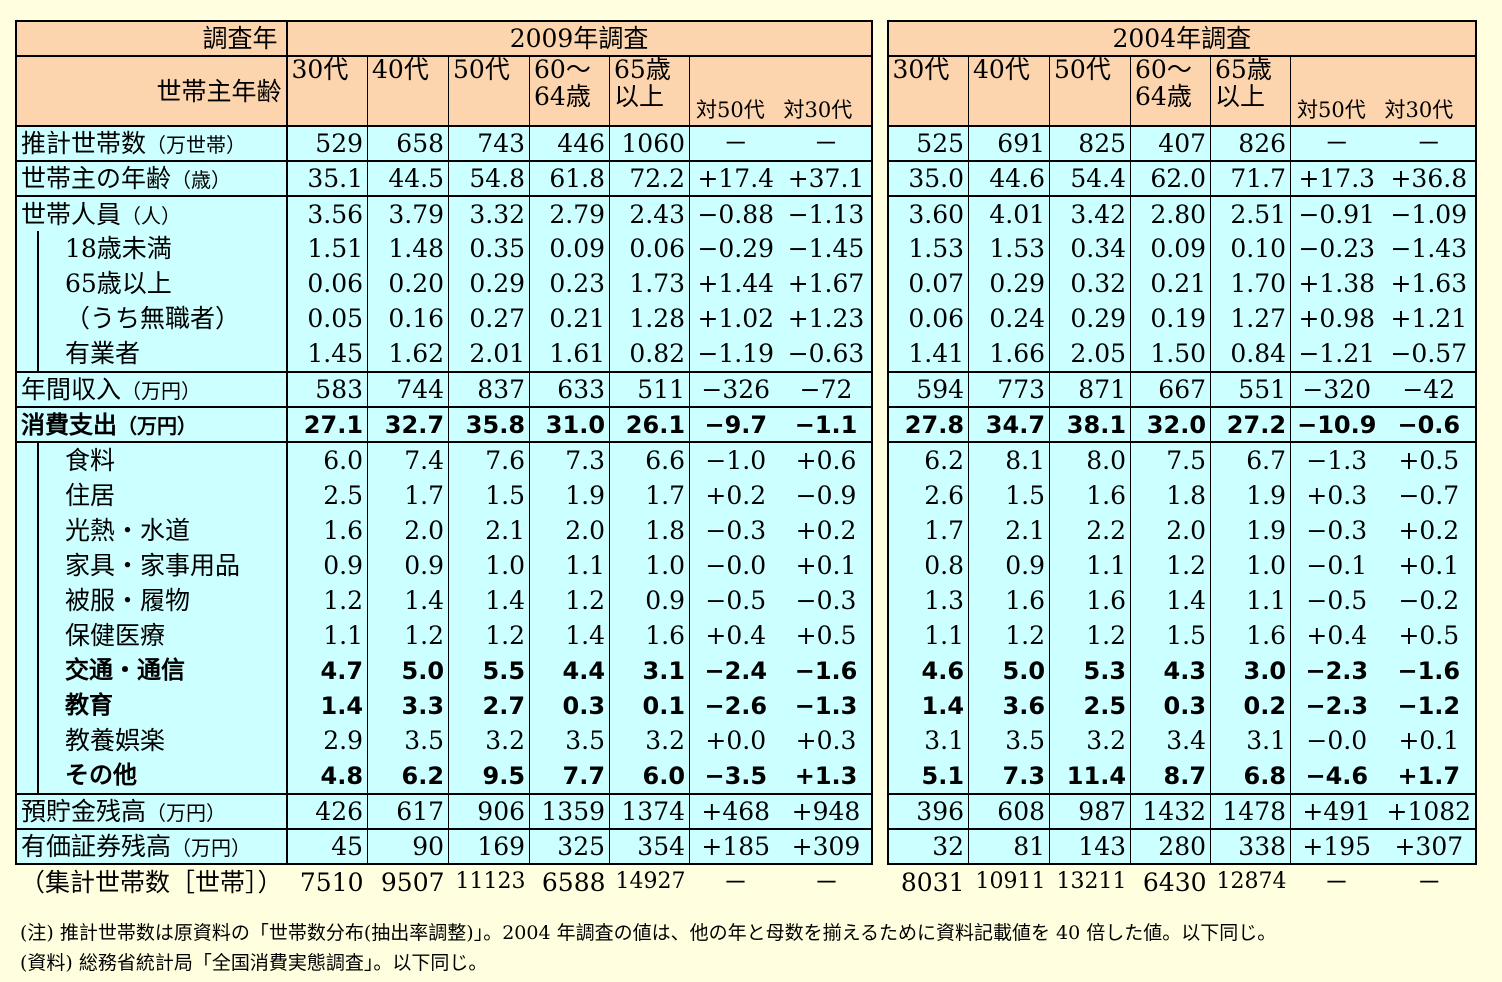 This screenshot has width=1502, height=982. I want to click on header-survey-2009: 2009年調査, so click(579, 38).